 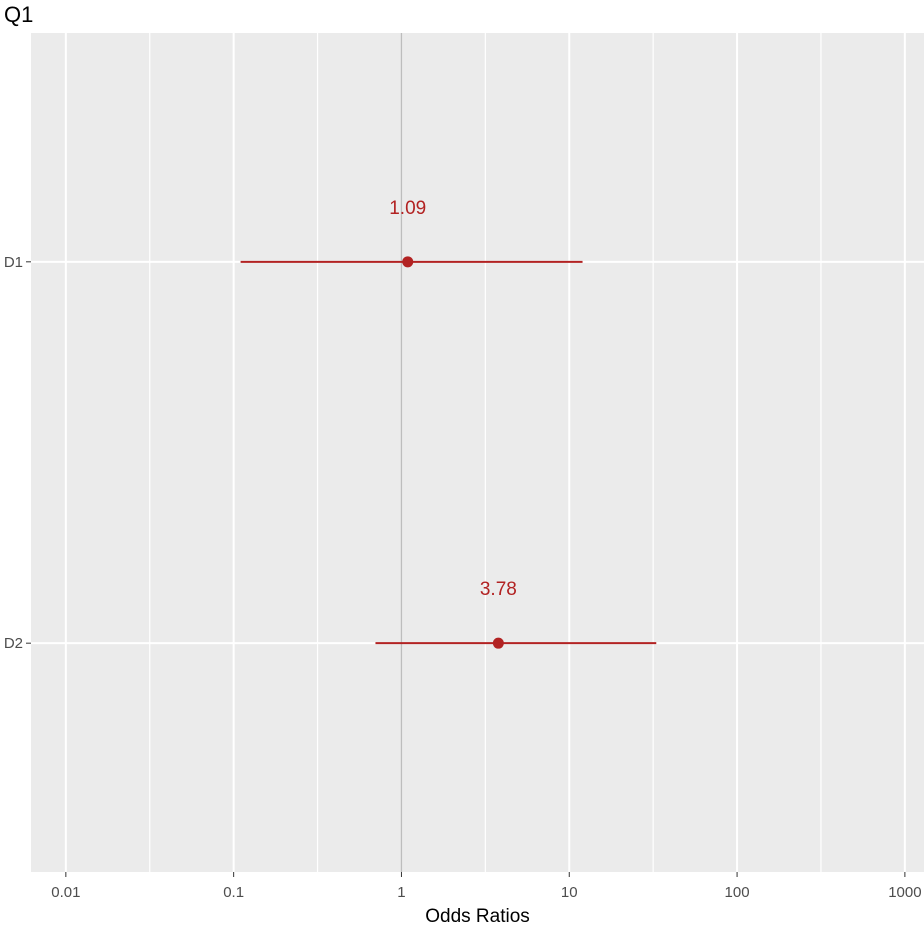 I want to click on y-tick-label: D1, so click(x=13, y=262).